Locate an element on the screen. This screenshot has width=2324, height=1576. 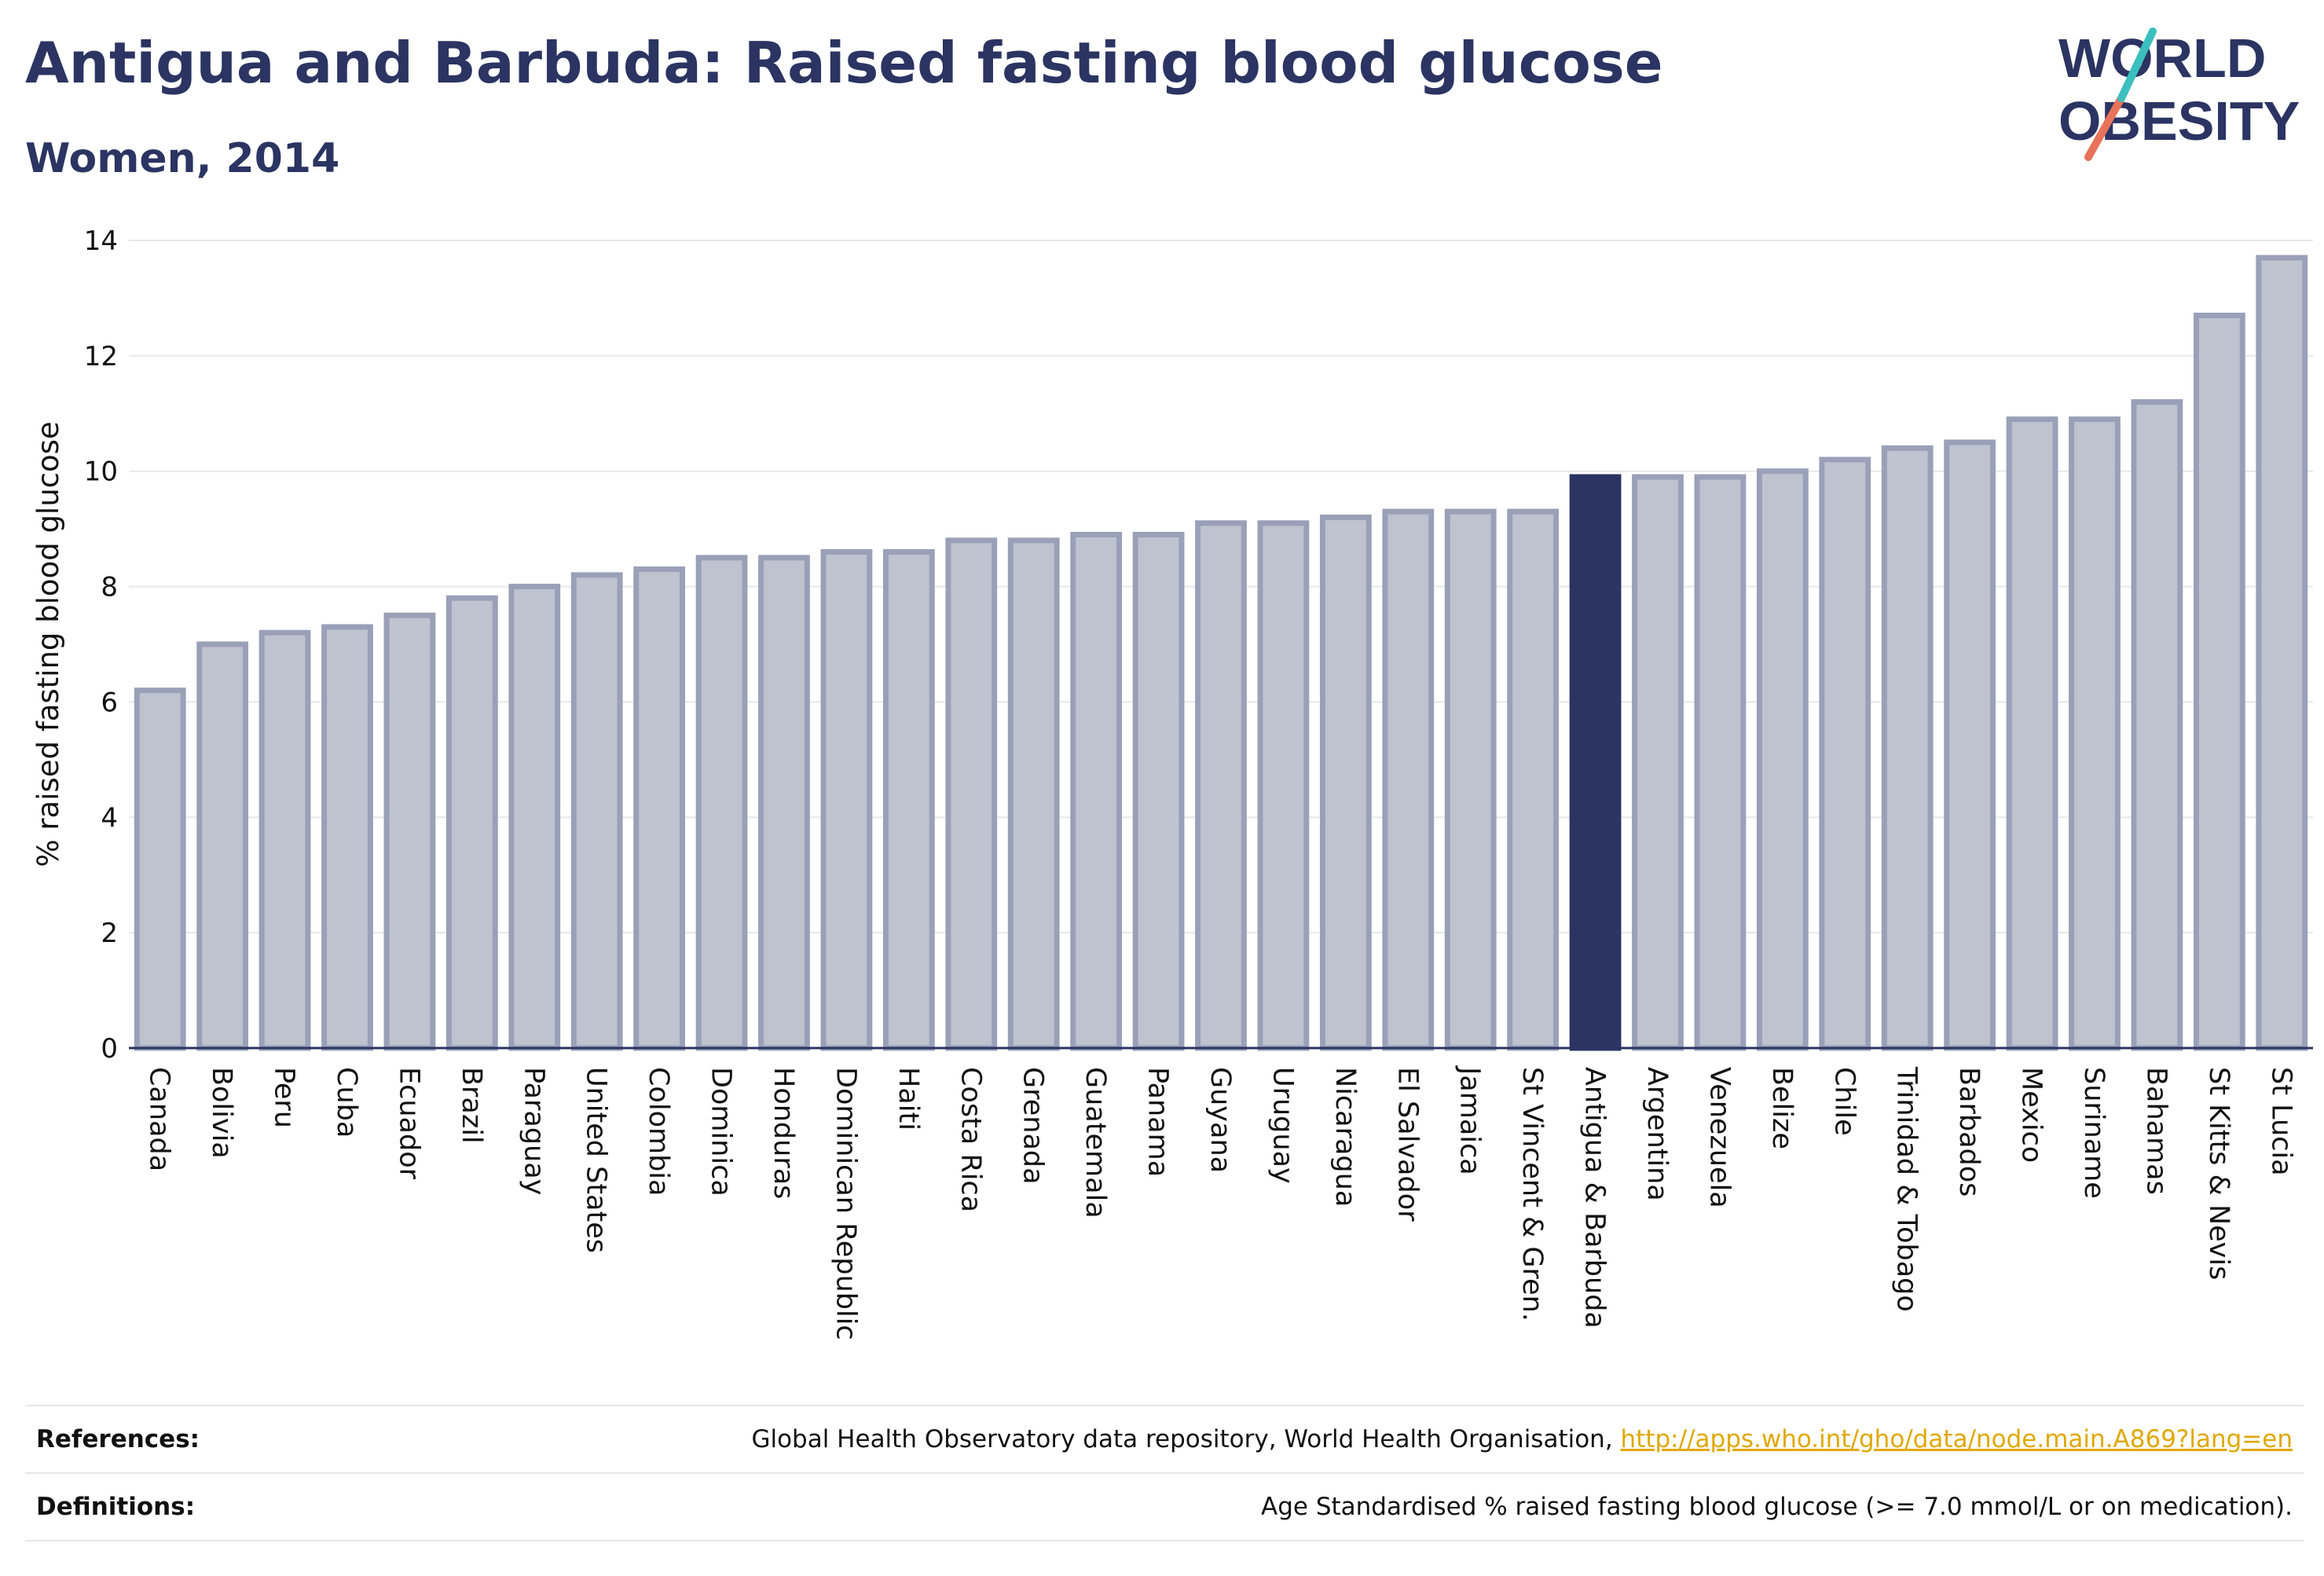
x-tick-label: Canada is located at coordinates (159, 1119).